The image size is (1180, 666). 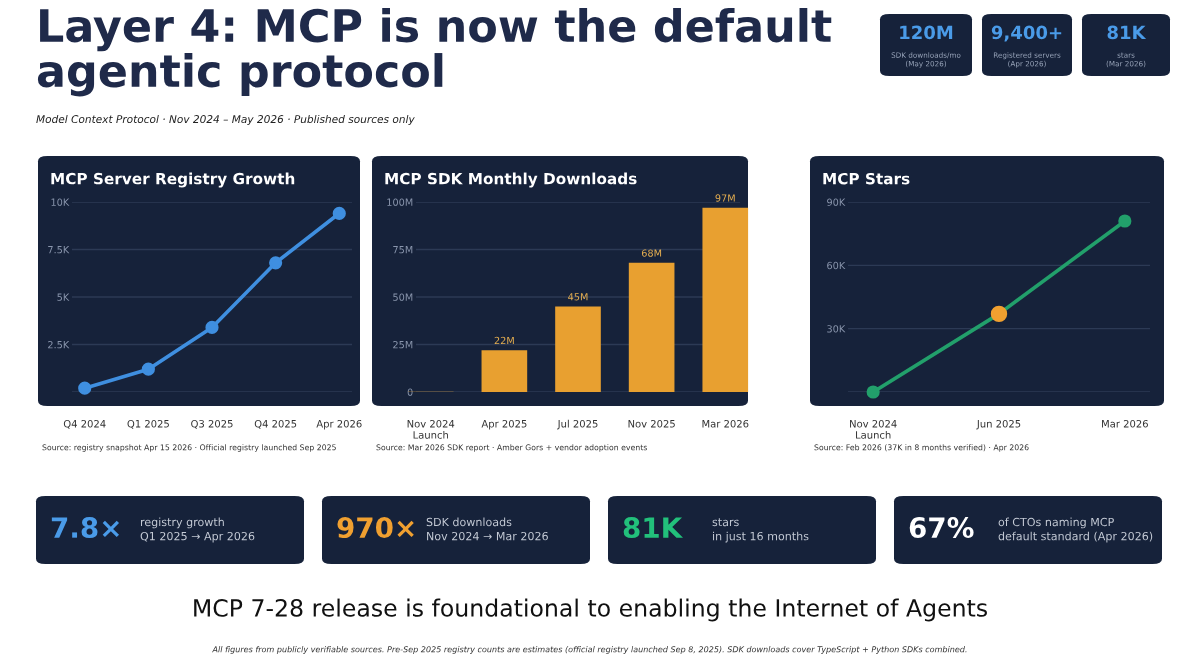 What do you see at coordinates (590, 610) in the screenshot?
I see `text: MCP 7-28 release is foundational to enabling the Internet of Agents` at bounding box center [590, 610].